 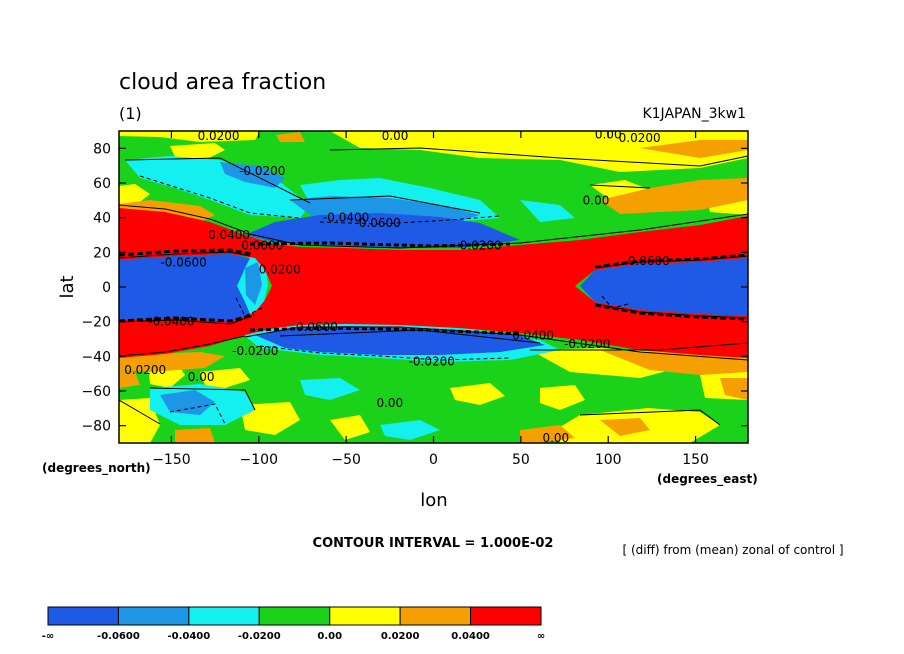 What do you see at coordinates (171, 460) in the screenshot?
I see `x-tick-label: −150` at bounding box center [171, 460].